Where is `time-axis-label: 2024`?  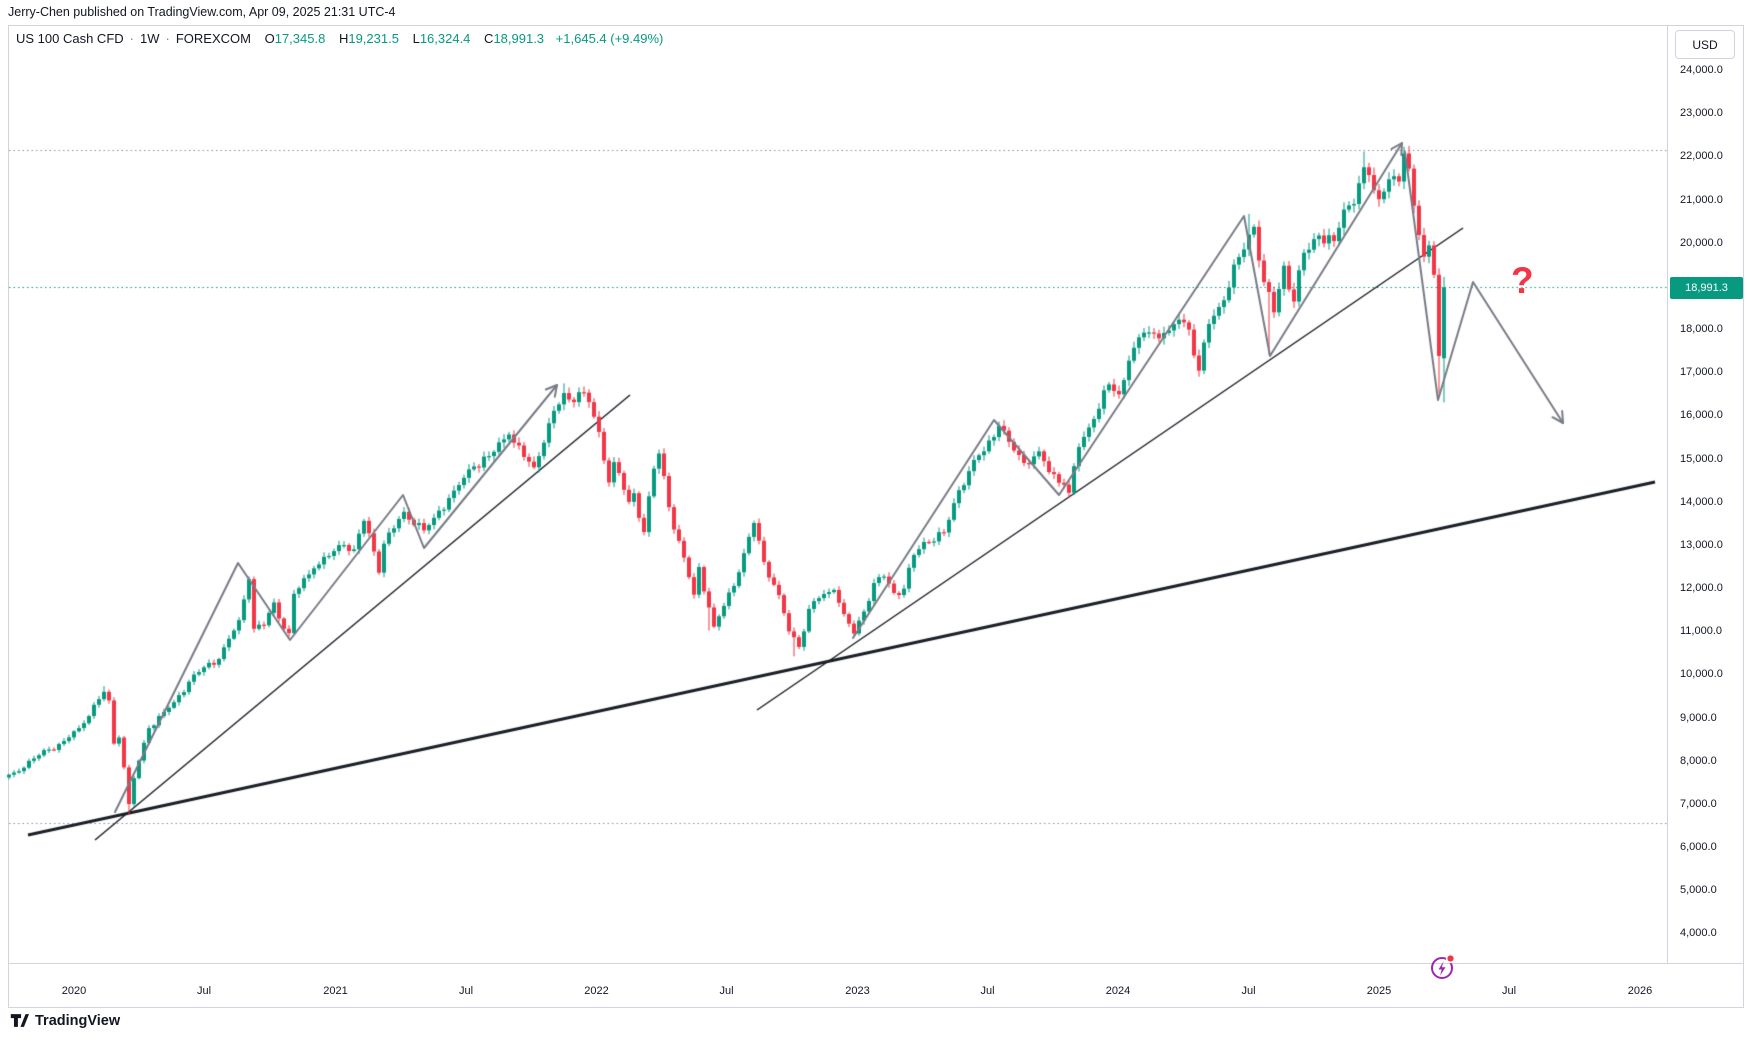
time-axis-label: 2024 is located at coordinates (1118, 991).